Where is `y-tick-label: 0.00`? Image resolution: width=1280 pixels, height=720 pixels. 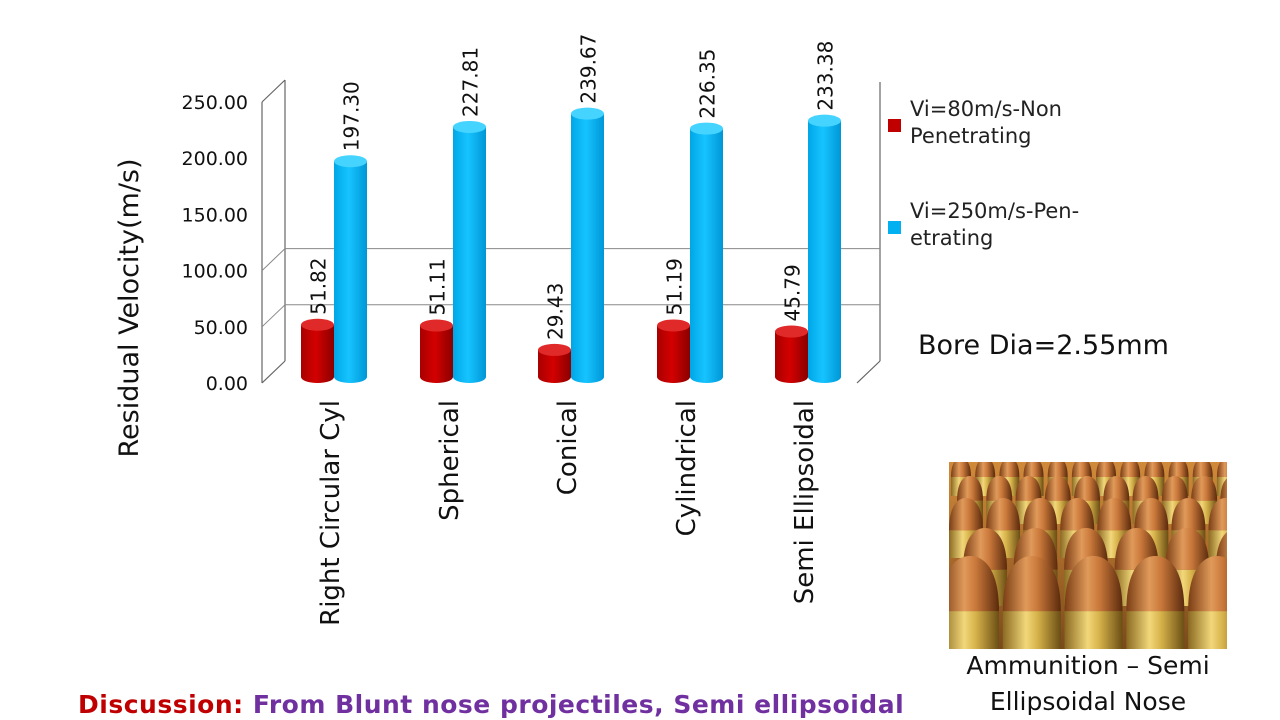
y-tick-label: 0.00 is located at coordinates (227, 384).